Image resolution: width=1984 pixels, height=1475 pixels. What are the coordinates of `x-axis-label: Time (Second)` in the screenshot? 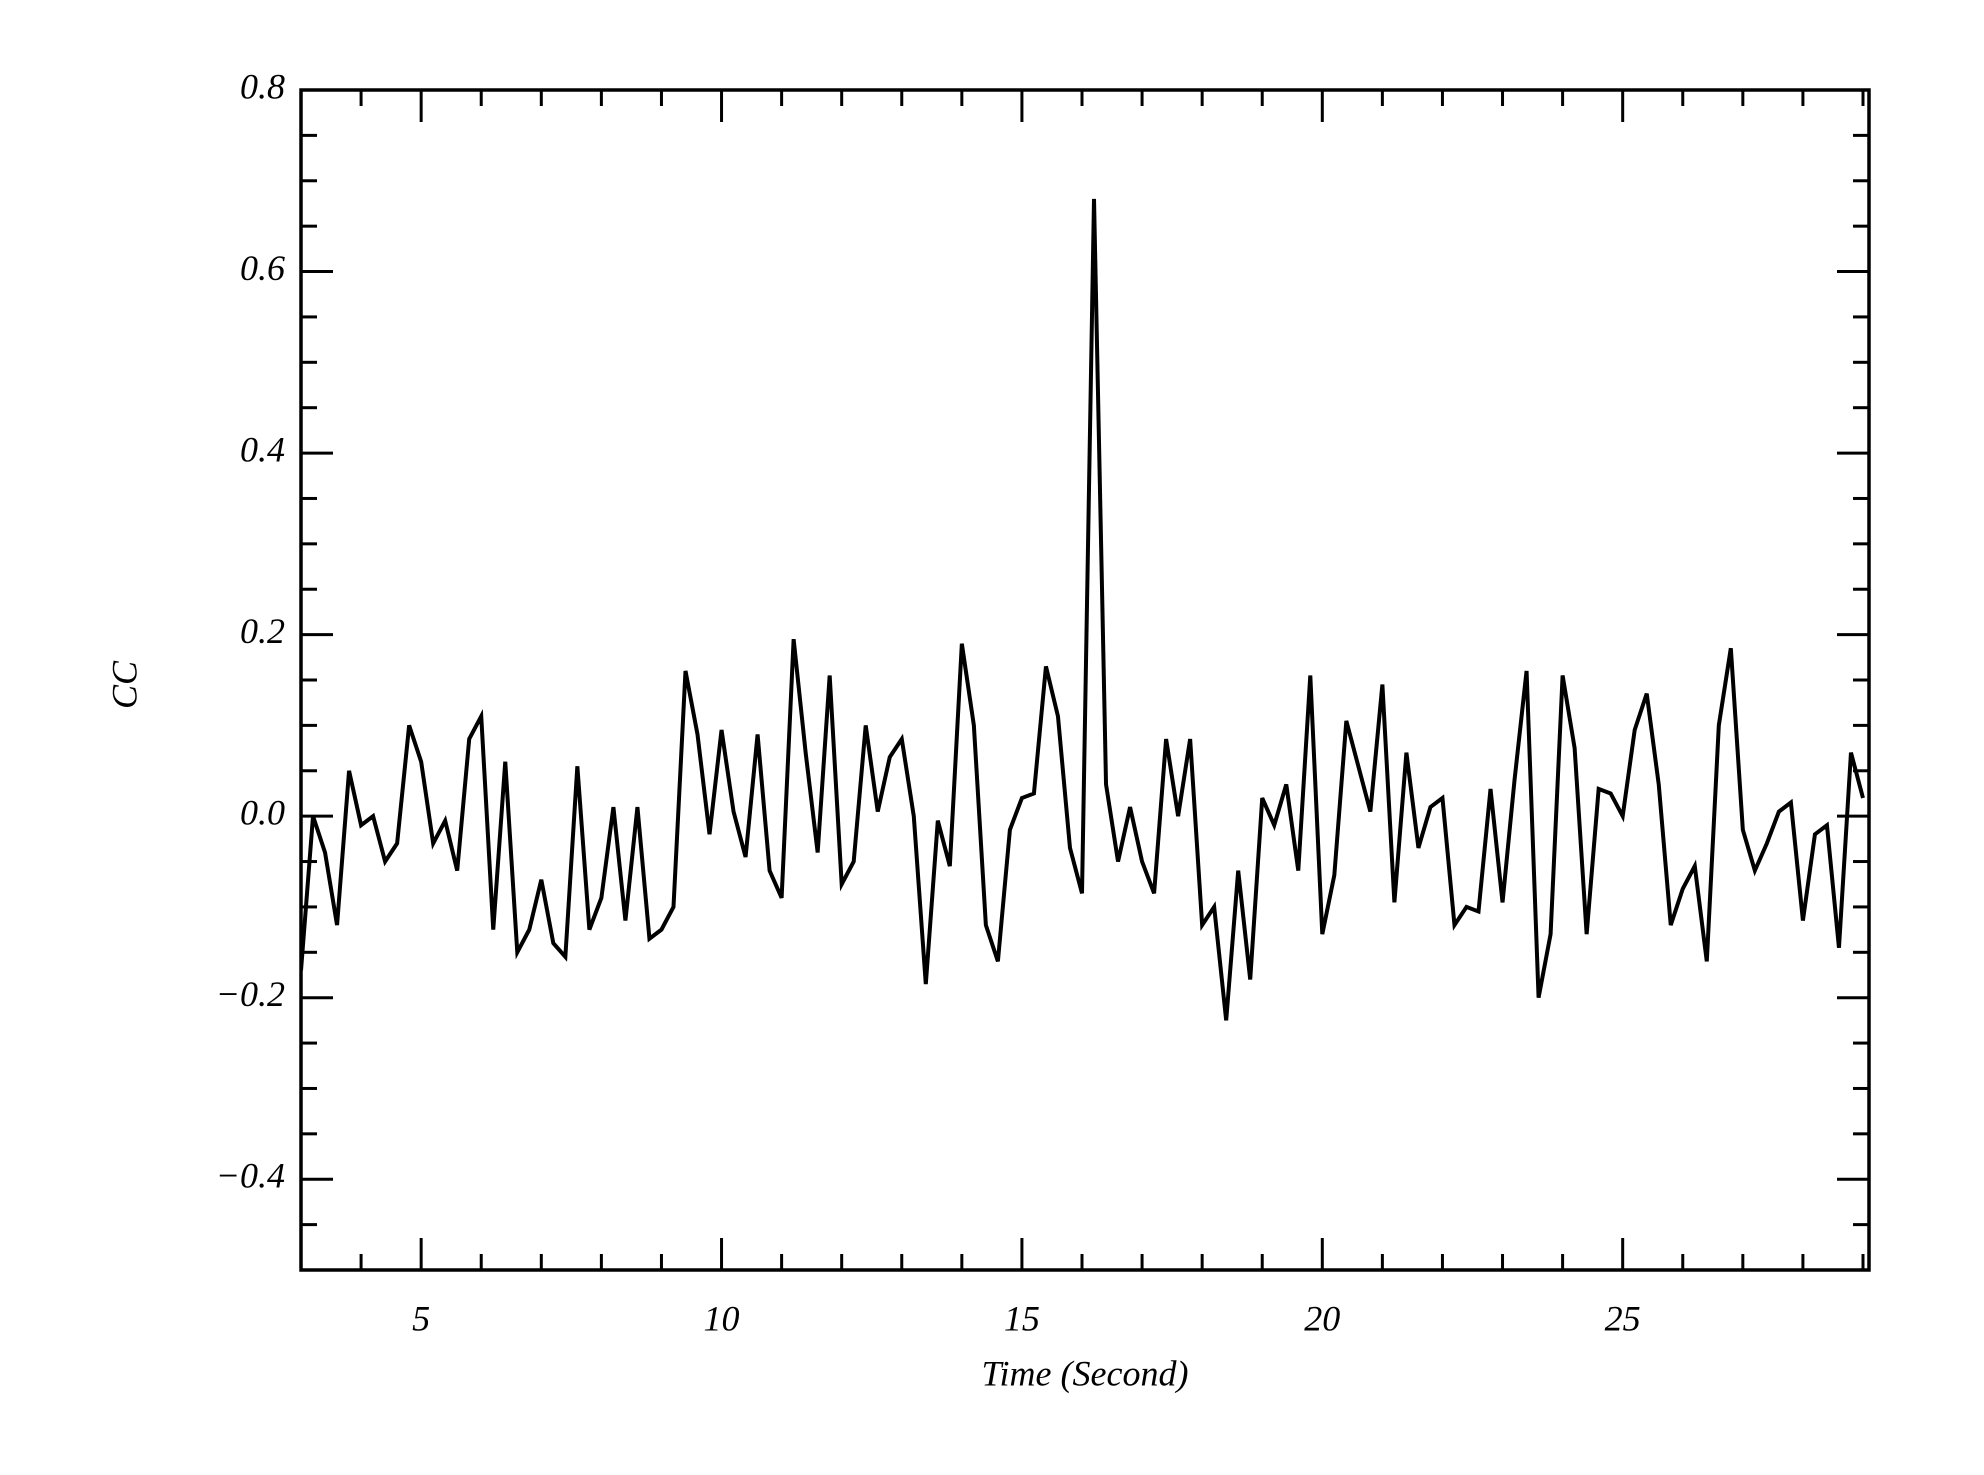 It's located at (1085, 1373).